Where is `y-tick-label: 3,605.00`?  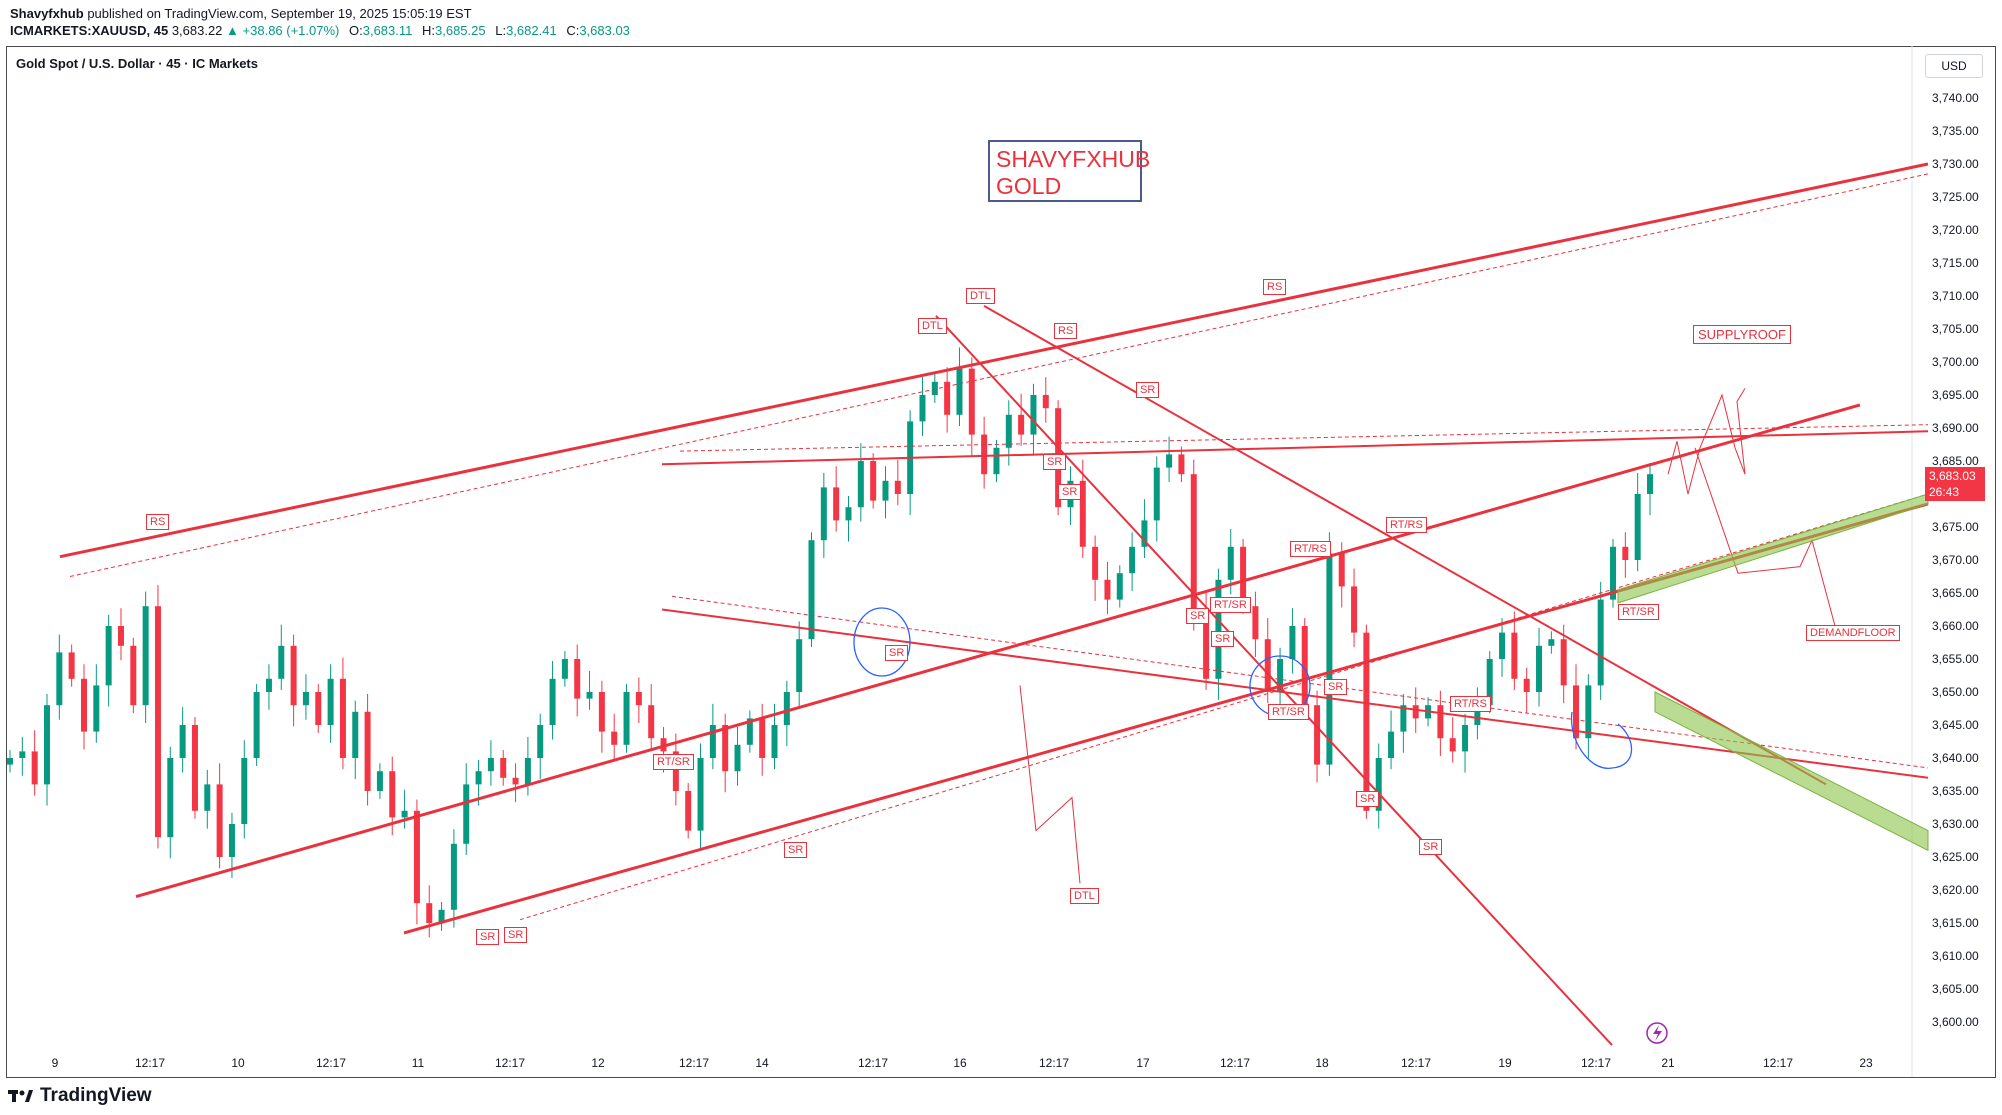
y-tick-label: 3,605.00 is located at coordinates (1955, 989).